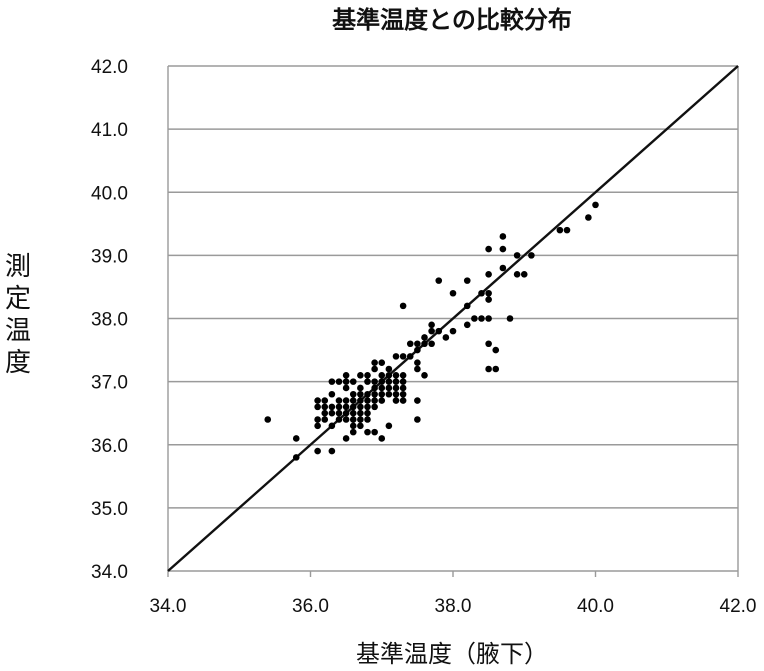  I want to click on y-tick-label: 34.0, so click(109, 572).